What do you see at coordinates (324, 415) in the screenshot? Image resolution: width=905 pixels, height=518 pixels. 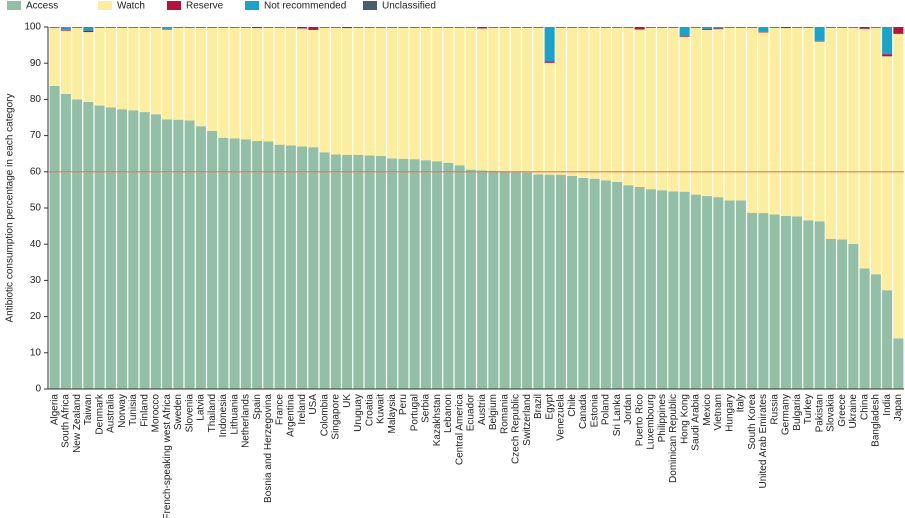 I see `x-tick-label: Colombia` at bounding box center [324, 415].